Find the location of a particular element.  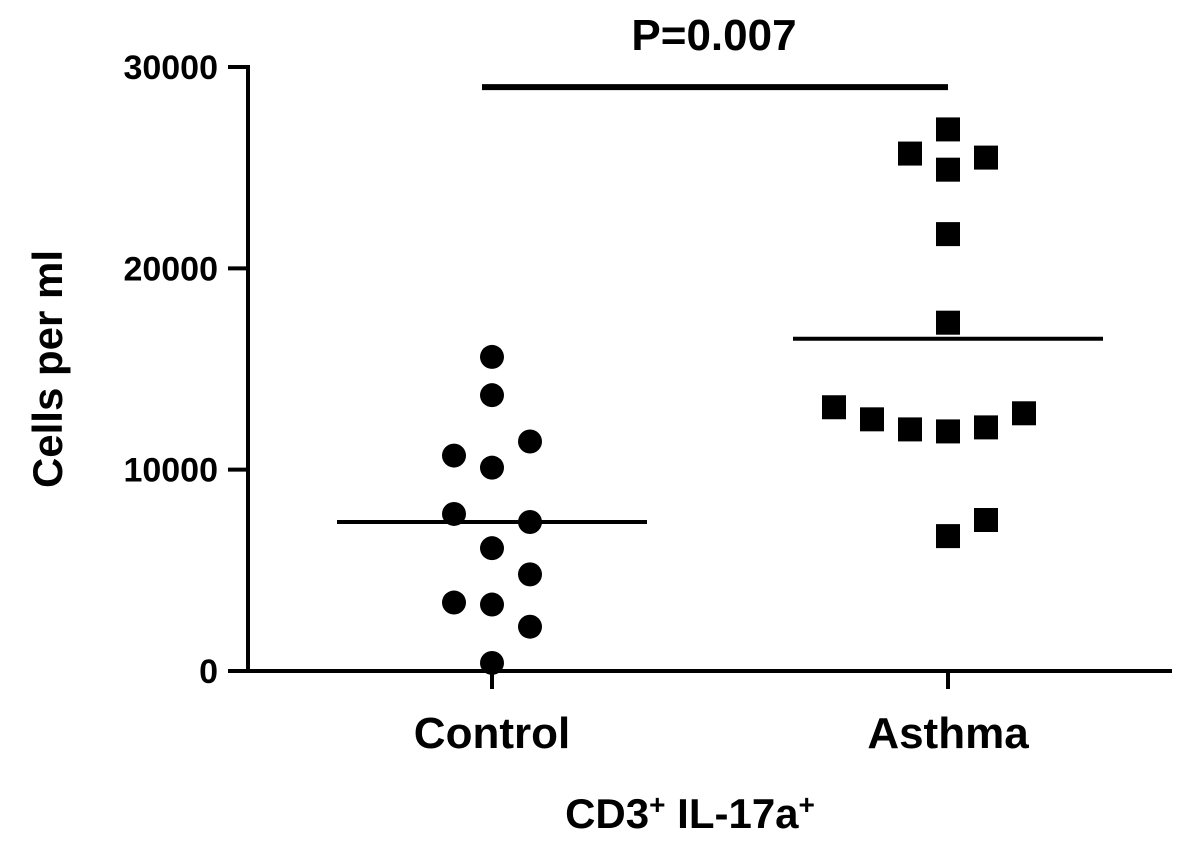

x-tick-label-control: Control is located at coordinates (492, 733).